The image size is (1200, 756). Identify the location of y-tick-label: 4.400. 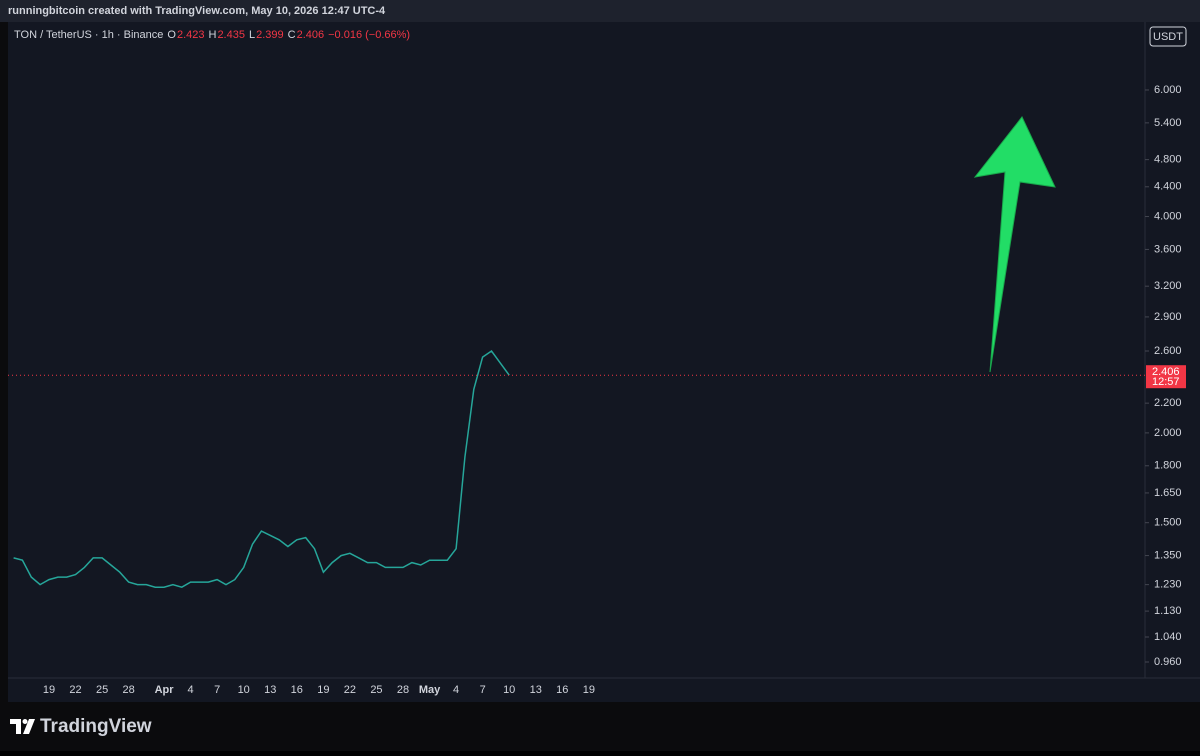
(1168, 187).